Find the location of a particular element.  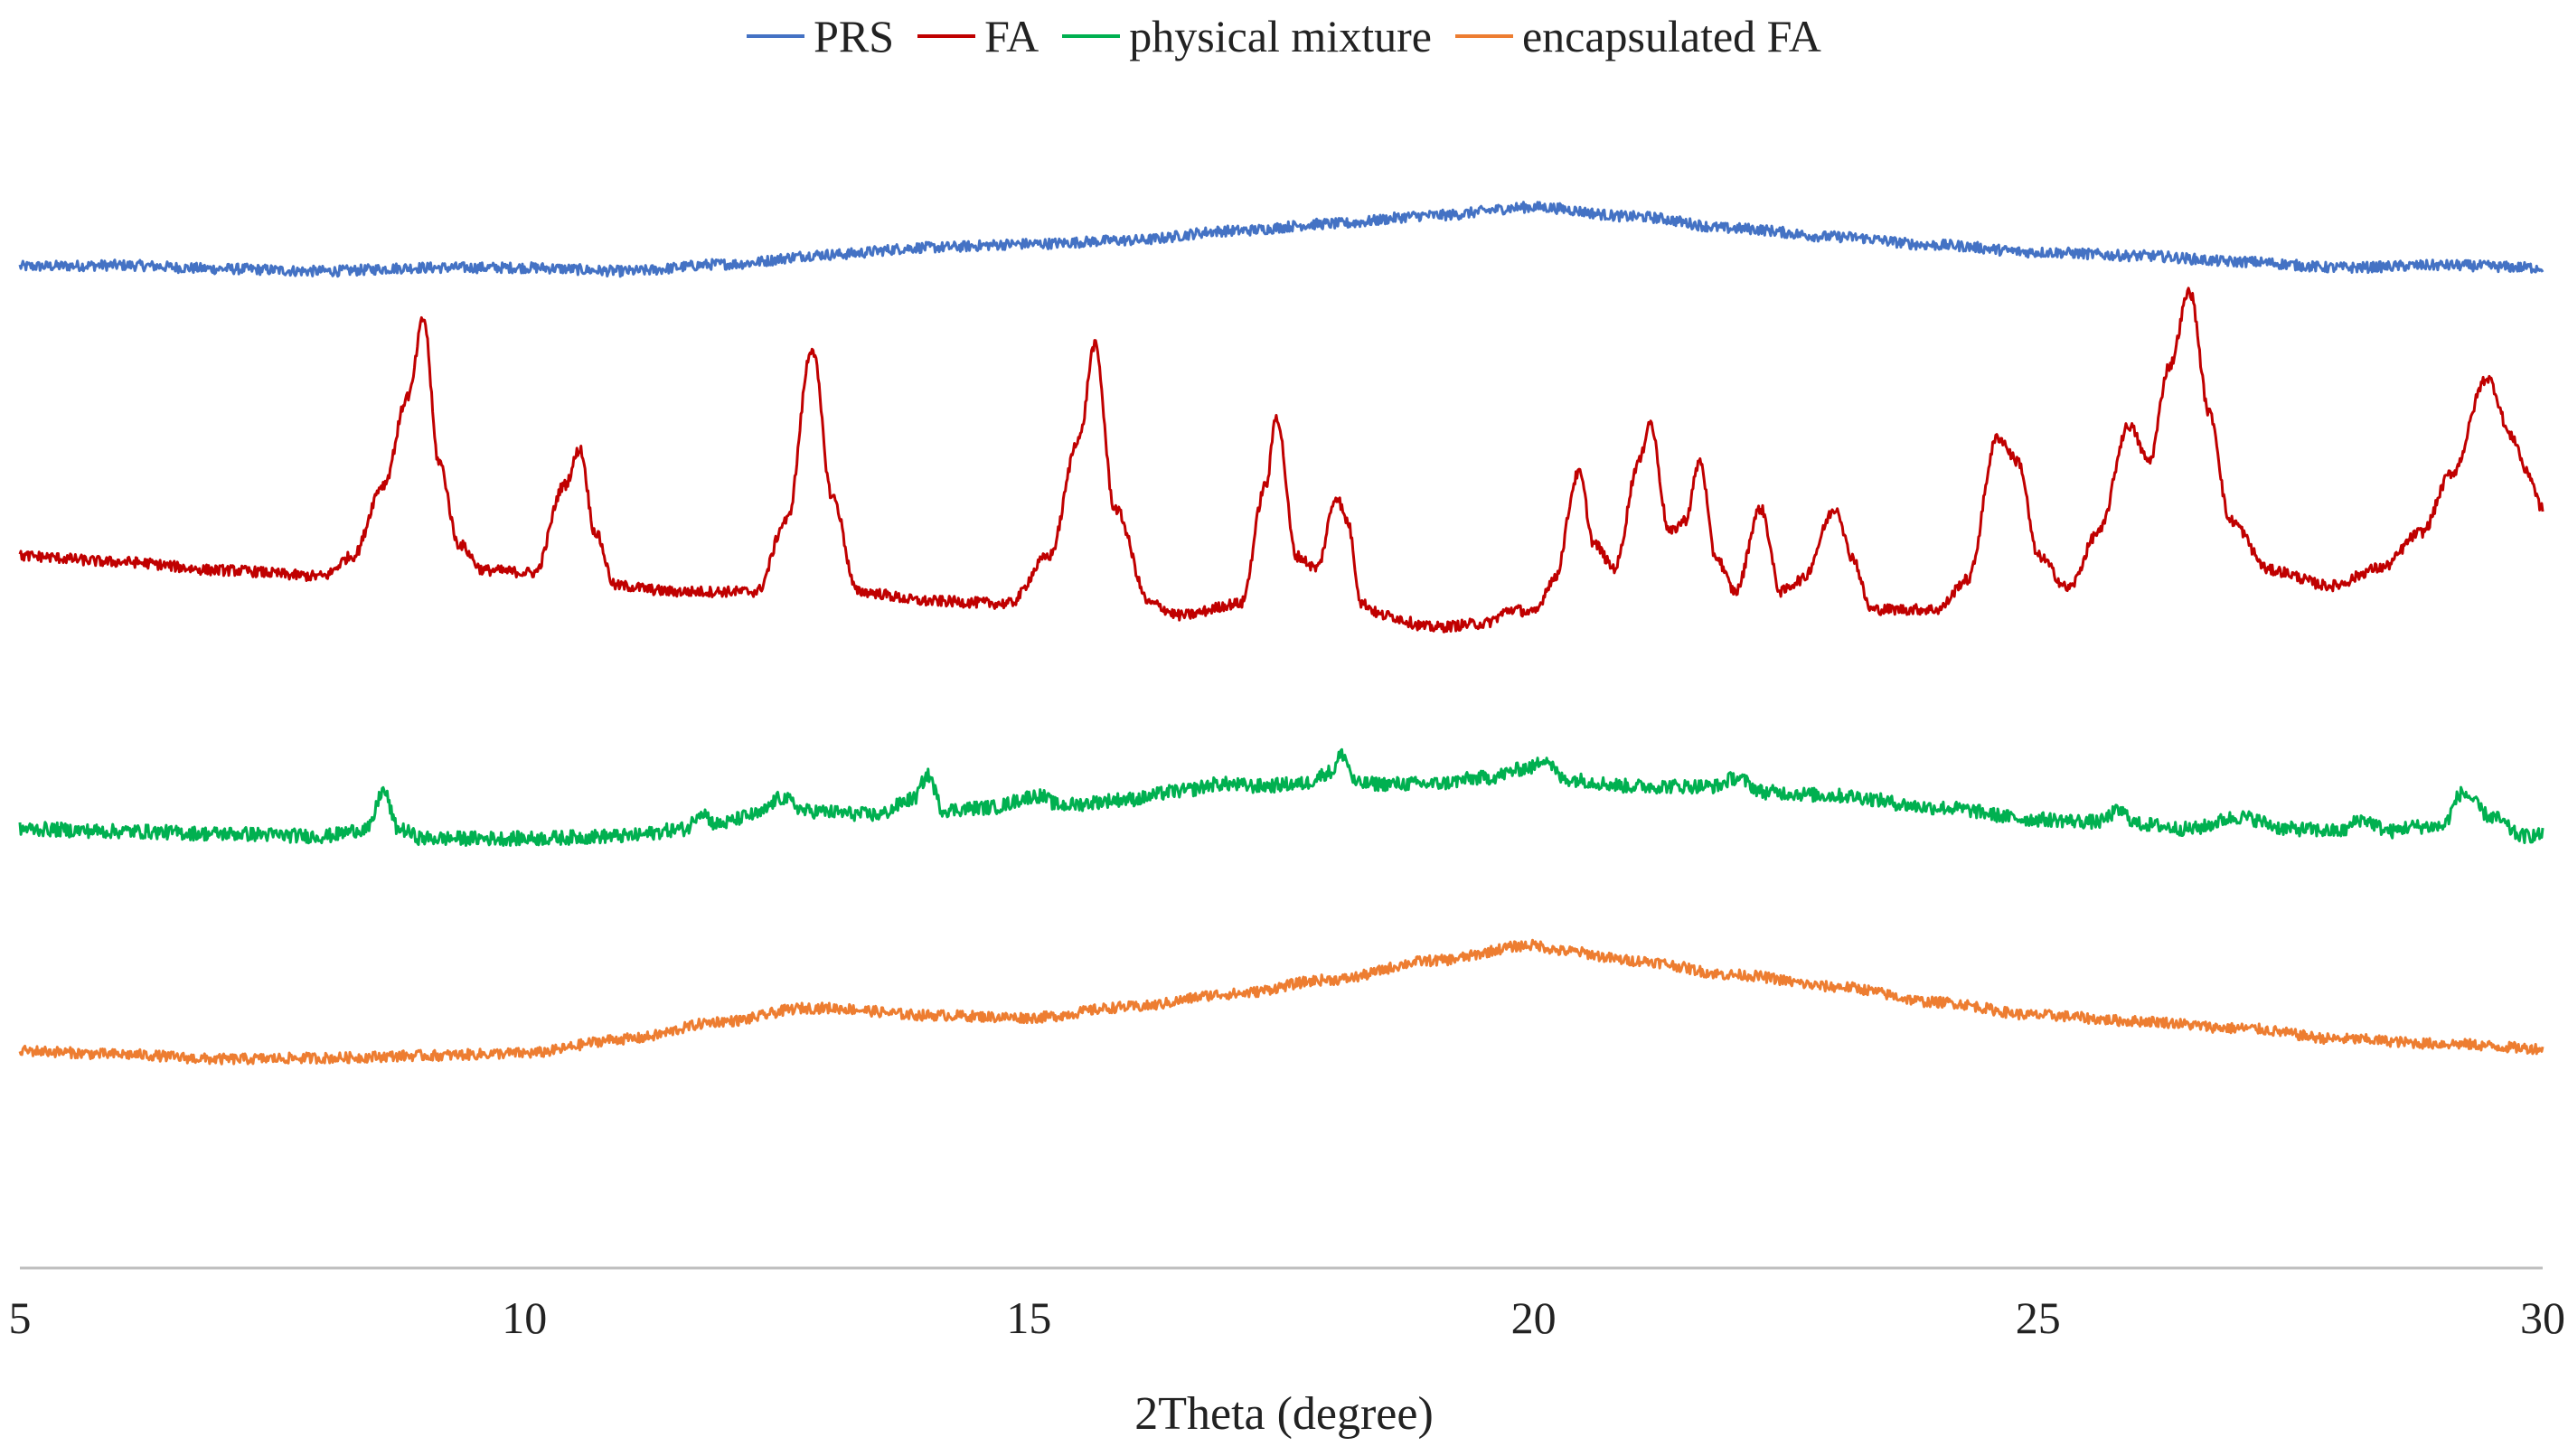

x-tick-label-10: 10 is located at coordinates (524, 1318).